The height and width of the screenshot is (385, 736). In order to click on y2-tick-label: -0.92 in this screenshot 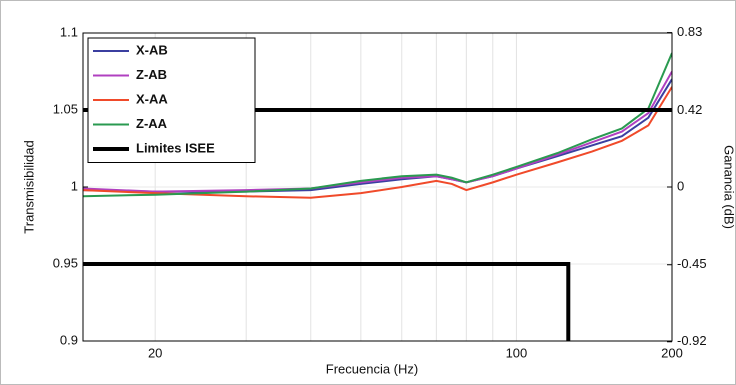, I will do `click(692, 340)`.